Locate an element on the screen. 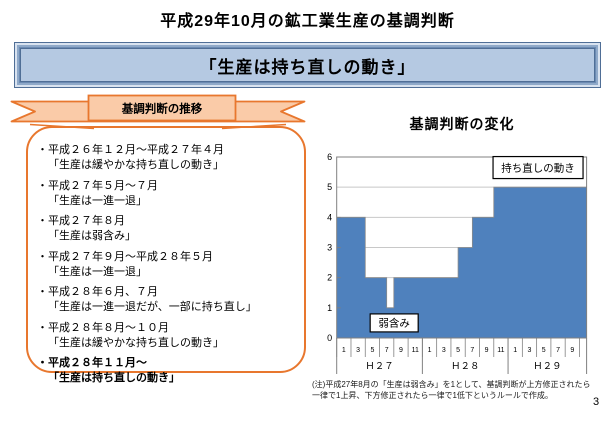 Image resolution: width=615 pixels, height=426 pixels. y-axis-label: 3 is located at coordinates (329, 248).